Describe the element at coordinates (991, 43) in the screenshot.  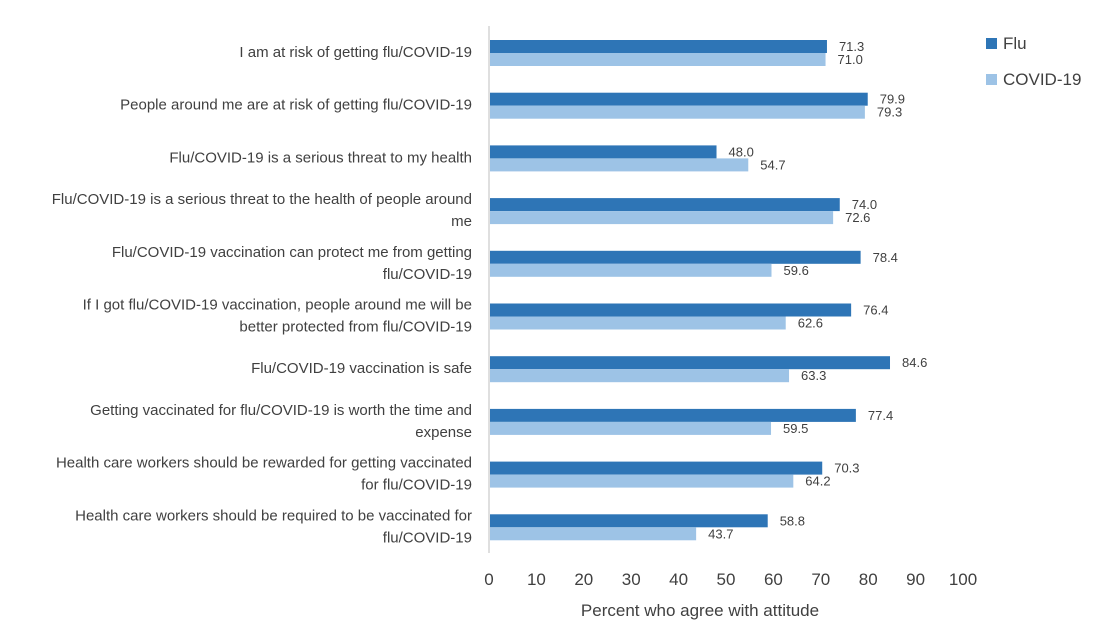
I see `flu-legend-swatch` at that location.